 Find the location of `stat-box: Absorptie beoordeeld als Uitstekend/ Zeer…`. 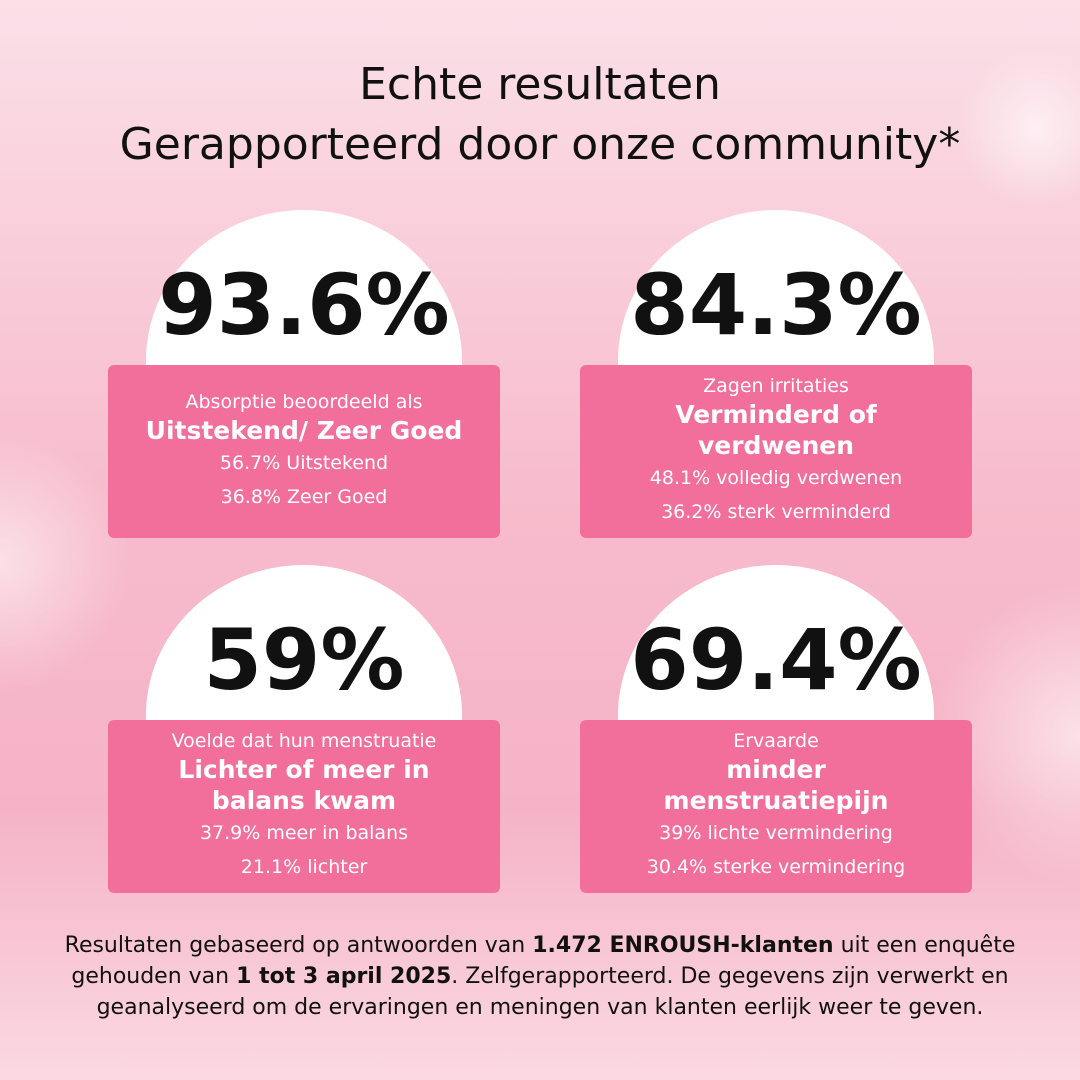

stat-box: Absorptie beoordeeld als Uitstekend/ Zeer… is located at coordinates (304, 451).